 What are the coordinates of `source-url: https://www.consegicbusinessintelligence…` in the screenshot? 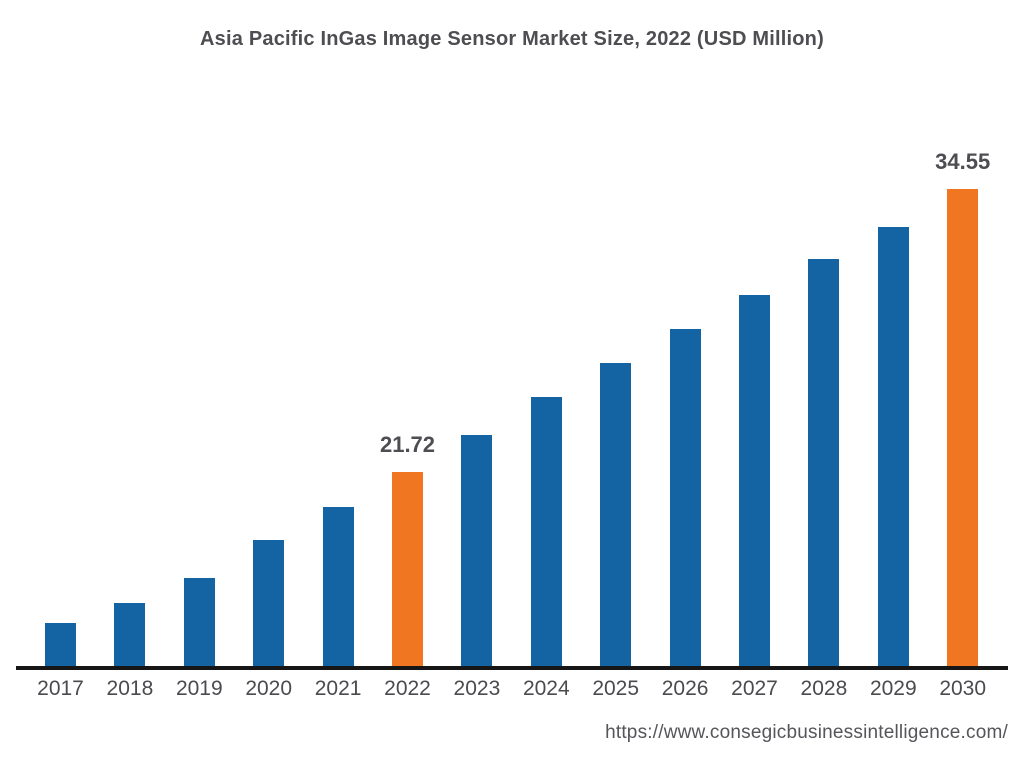 It's located at (806, 732).